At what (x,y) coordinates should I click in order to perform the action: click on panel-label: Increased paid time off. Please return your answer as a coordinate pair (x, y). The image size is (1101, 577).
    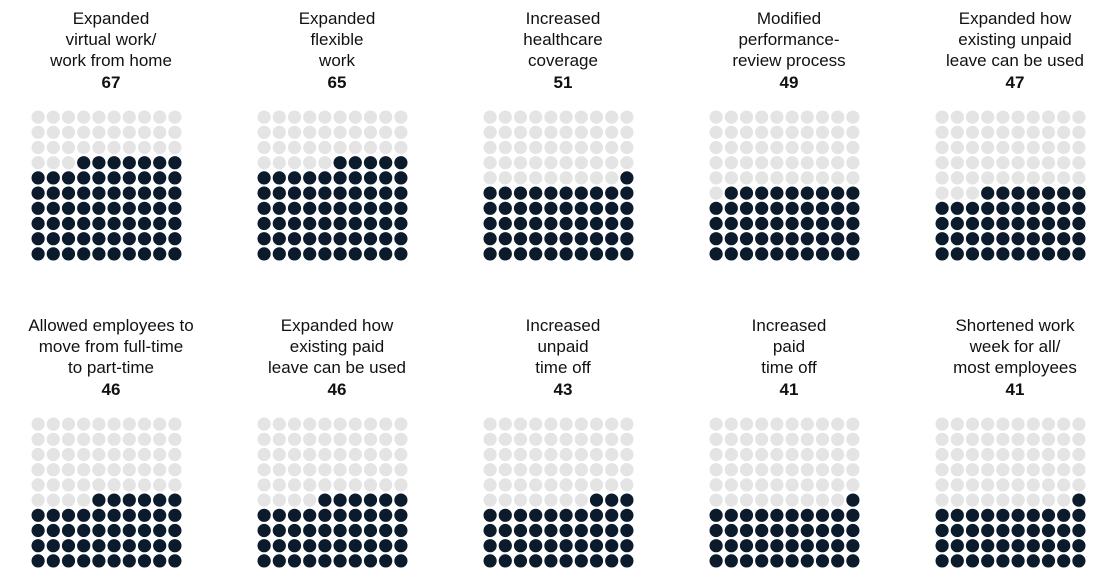
    Looking at the image, I should click on (789, 346).